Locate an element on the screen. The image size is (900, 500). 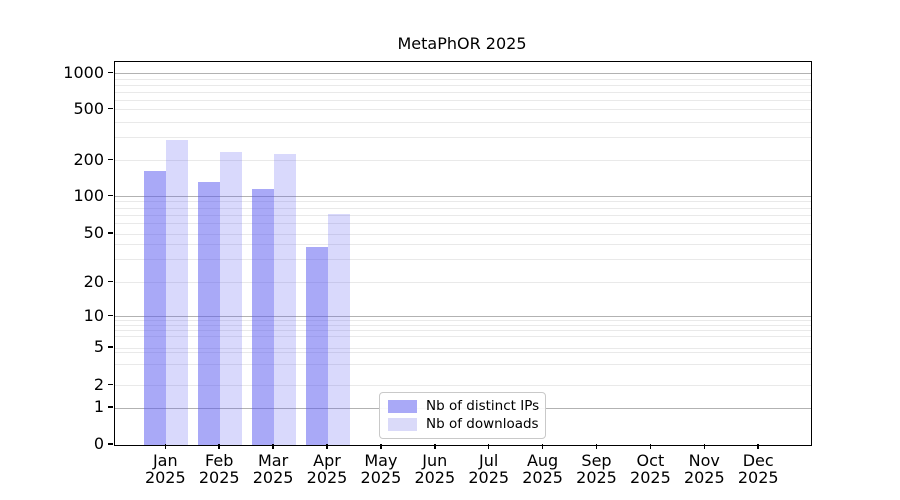
x-tick-label-month: Sep is located at coordinates (596, 460).